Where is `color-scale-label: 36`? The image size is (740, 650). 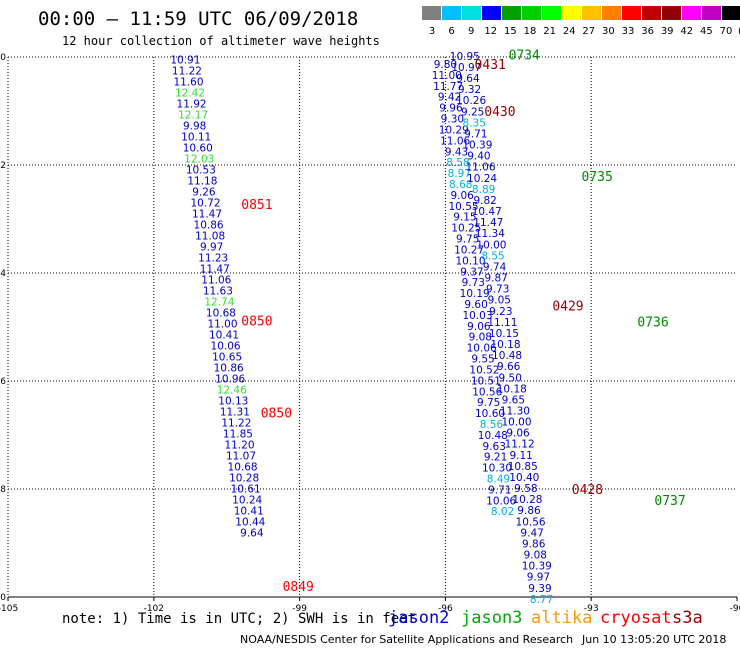
color-scale-label: 36 is located at coordinates (647, 31).